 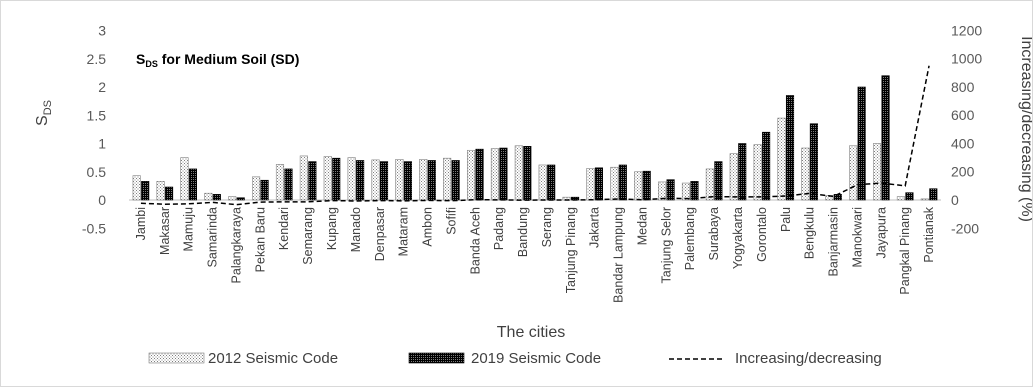 What do you see at coordinates (176, 358) in the screenshot?
I see `legend-swatch-2012` at bounding box center [176, 358].